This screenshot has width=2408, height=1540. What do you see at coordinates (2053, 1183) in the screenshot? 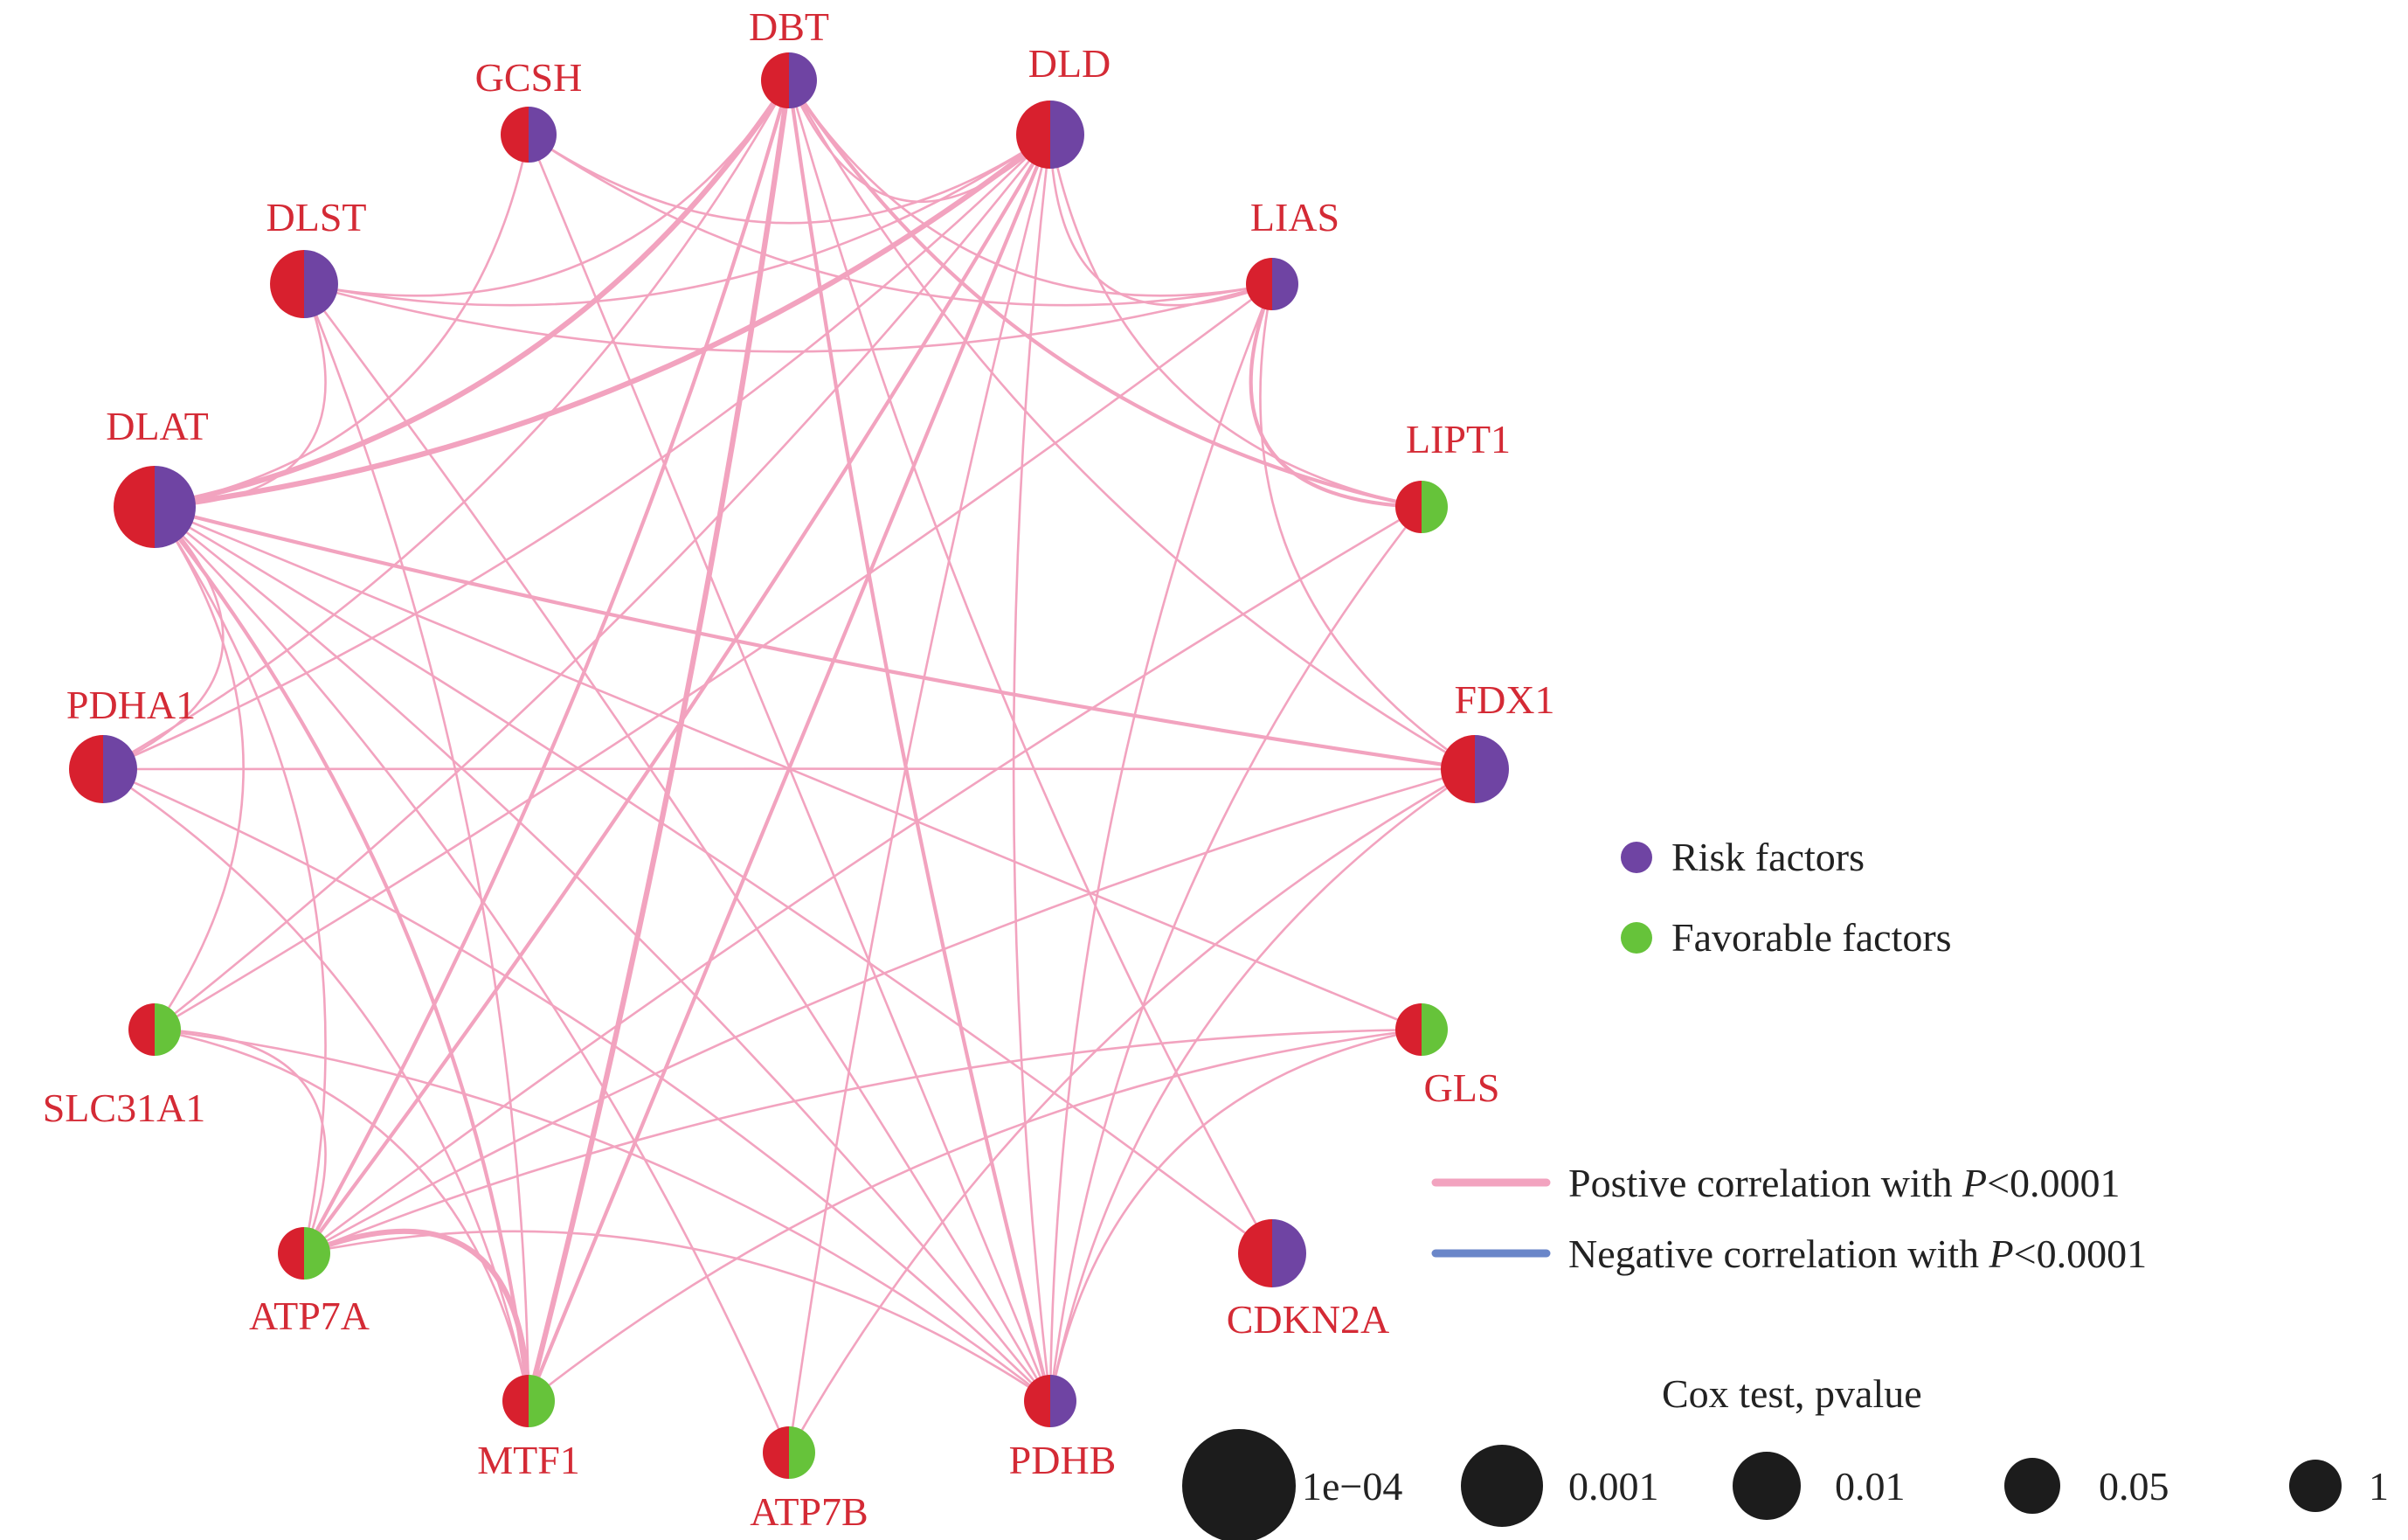
I see `positive-p-threshold: <0.0001` at bounding box center [2053, 1183].